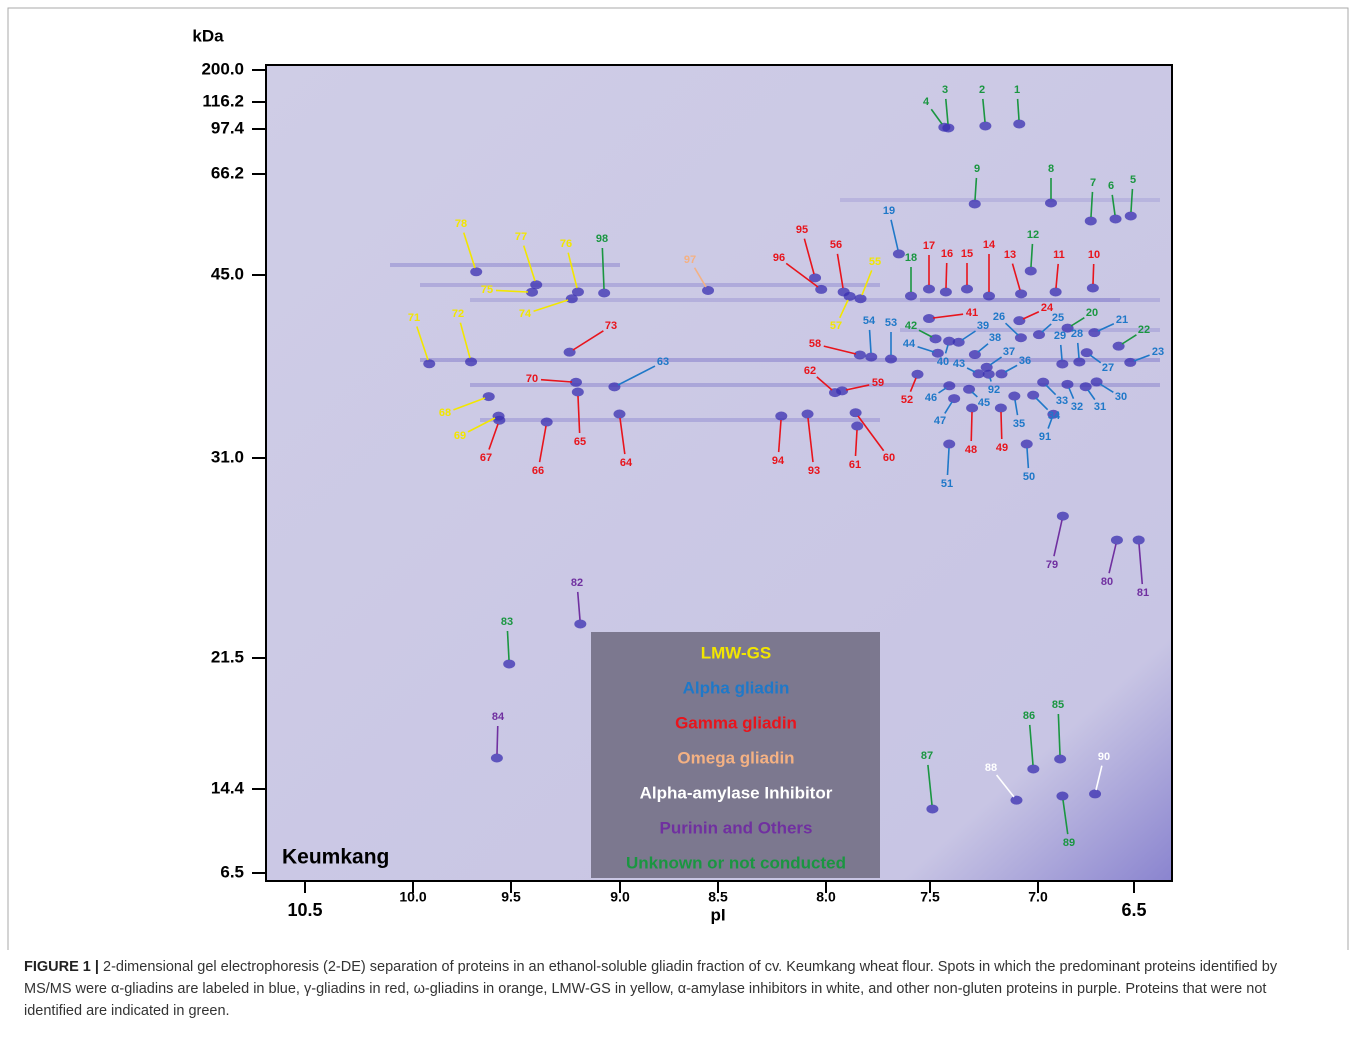  What do you see at coordinates (602, 239) in the screenshot?
I see `spot-label: 98` at bounding box center [602, 239].